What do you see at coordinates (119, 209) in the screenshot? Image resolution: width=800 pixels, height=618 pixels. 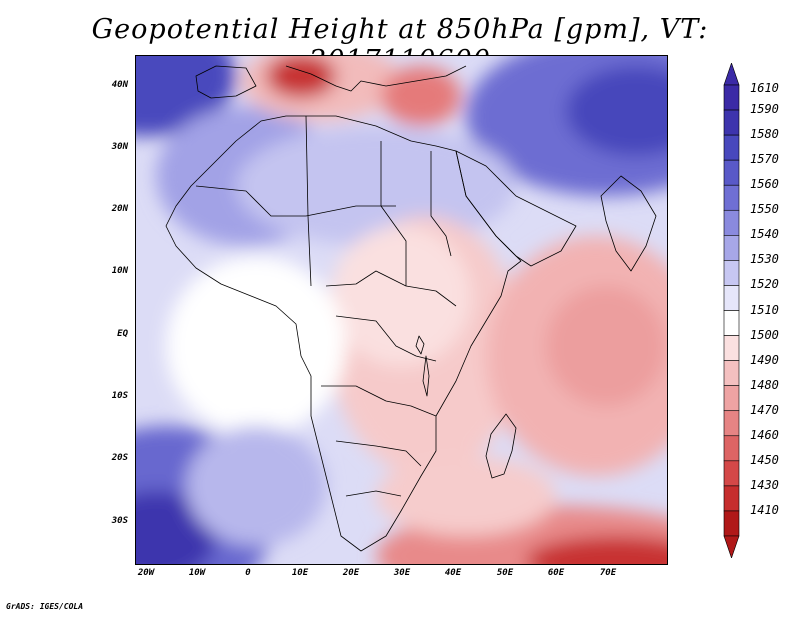 I see `lat-label-20n: 20N` at bounding box center [119, 209].